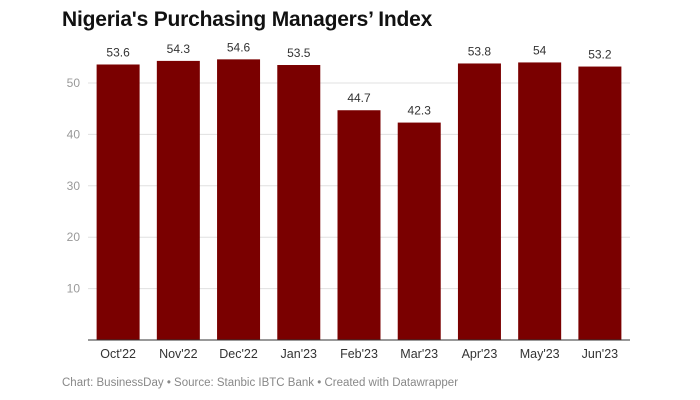 This screenshot has height=400, width=700. Describe the element at coordinates (247, 19) in the screenshot. I see `chart-title: Nigeria's Purchasing Managers’ Index` at that location.